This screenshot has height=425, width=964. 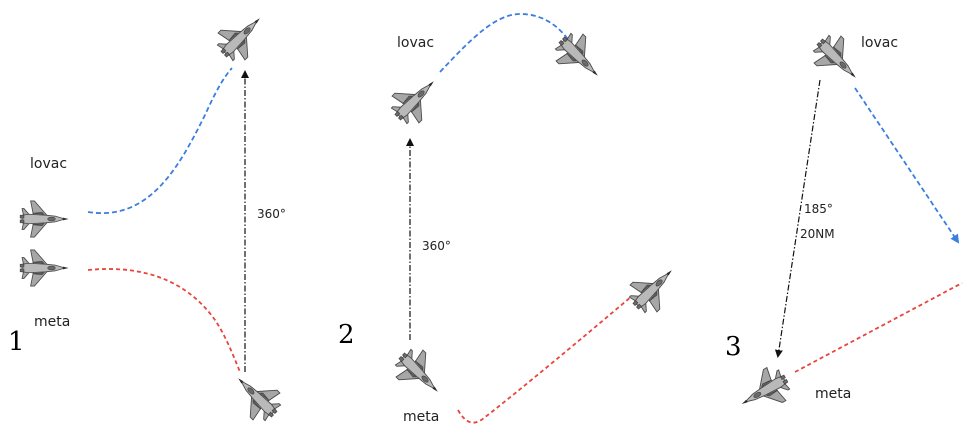 I want to click on distance-label: 20NM, so click(x=817, y=234).